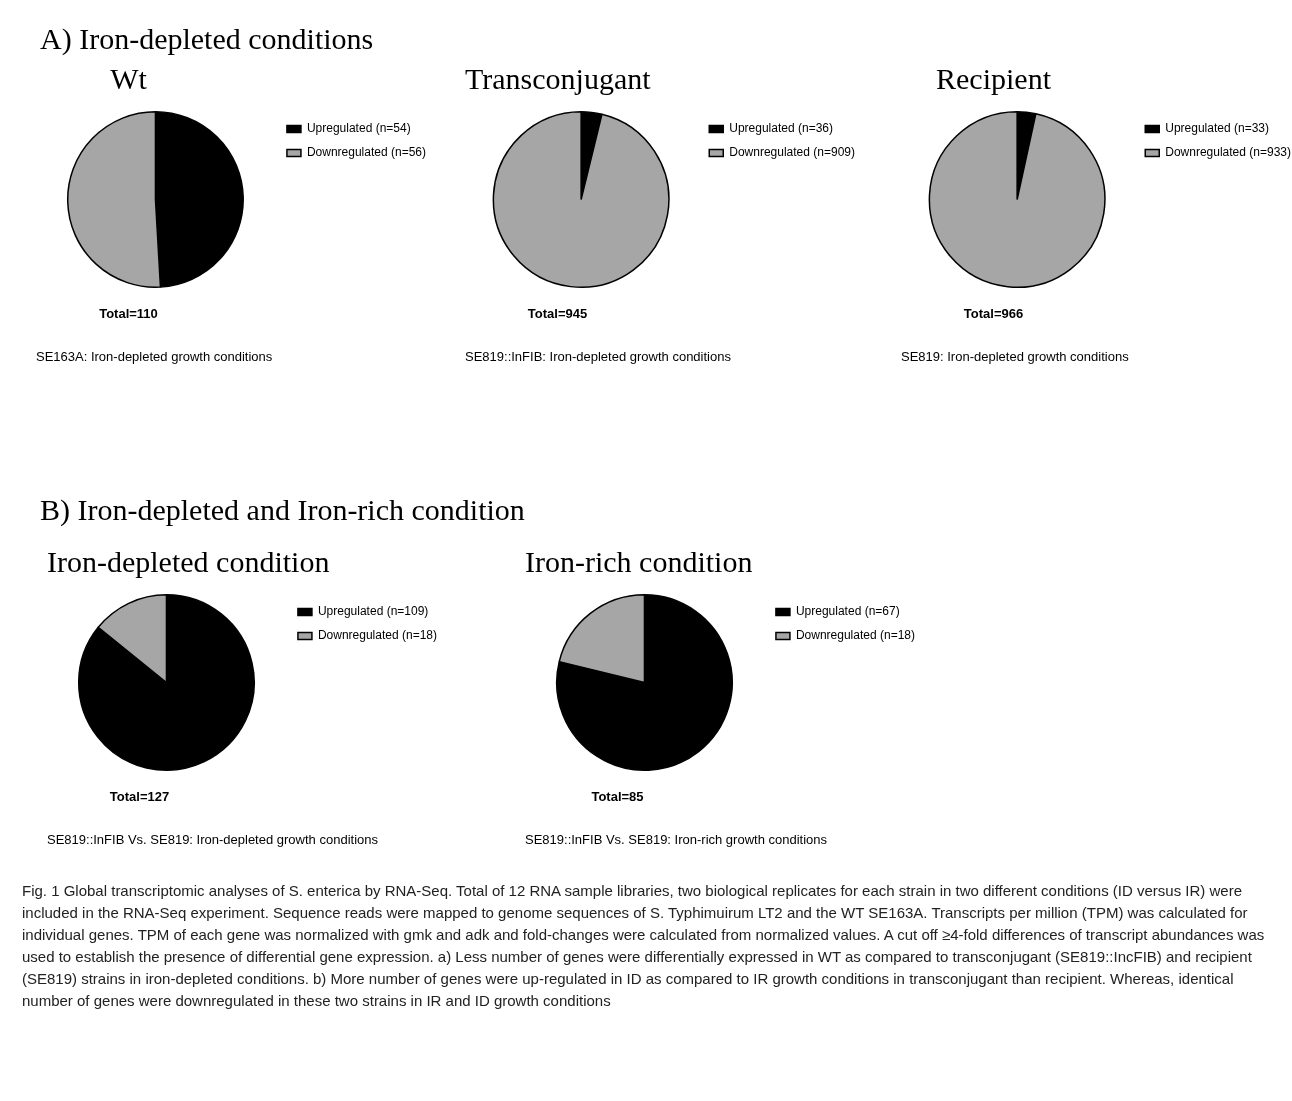 This screenshot has height=1101, width=1292. Describe the element at coordinates (598, 356) in the screenshot. I see `text: SE819::InFIB: Iron-depleted growth conditions` at that location.